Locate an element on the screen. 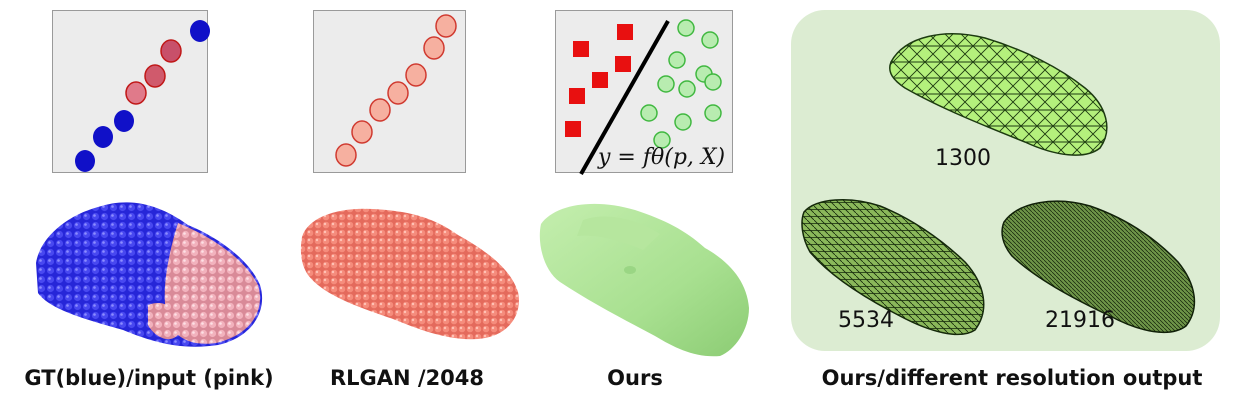 The image size is (1234, 404). rlgan-points is located at coordinates (396, 90).